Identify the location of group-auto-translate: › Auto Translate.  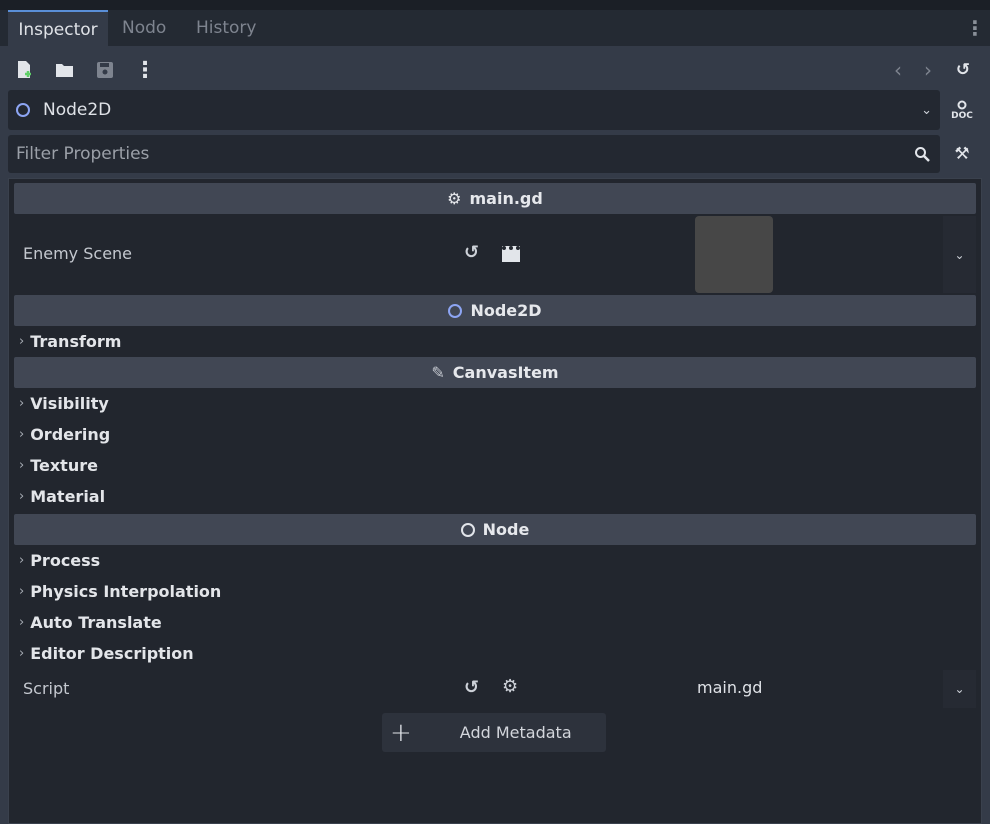
(90, 622).